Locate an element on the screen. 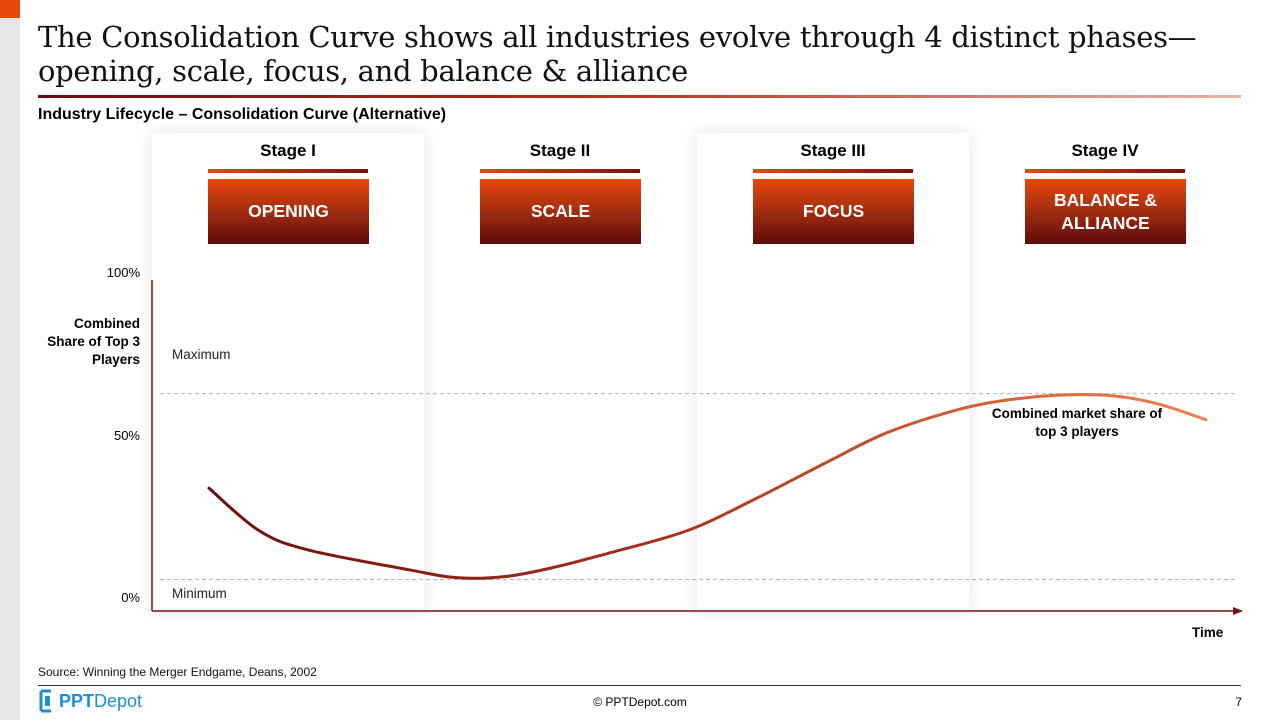 The height and width of the screenshot is (720, 1280). y-tick-50: 50% is located at coordinates (126, 435).